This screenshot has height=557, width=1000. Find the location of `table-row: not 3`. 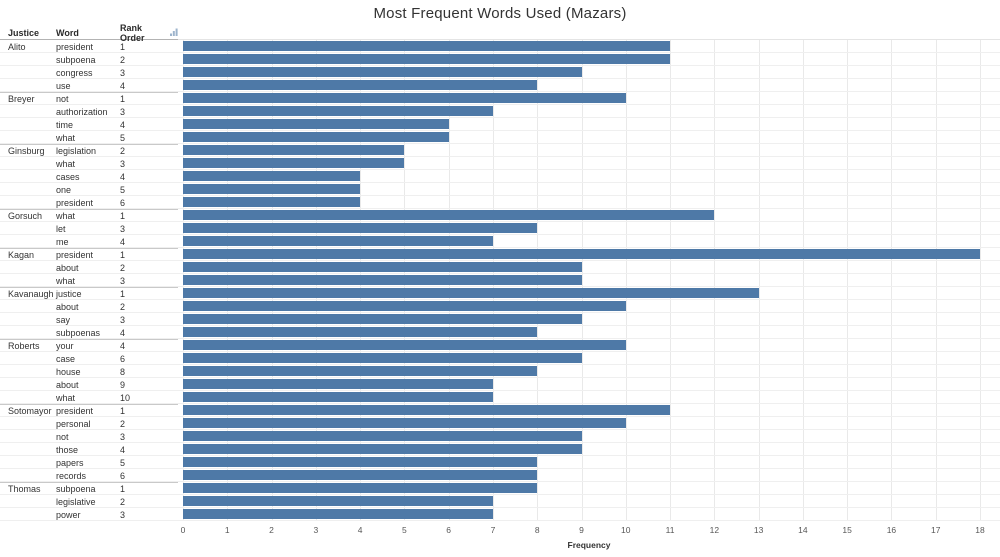

table-row: not 3 is located at coordinates (500, 436).